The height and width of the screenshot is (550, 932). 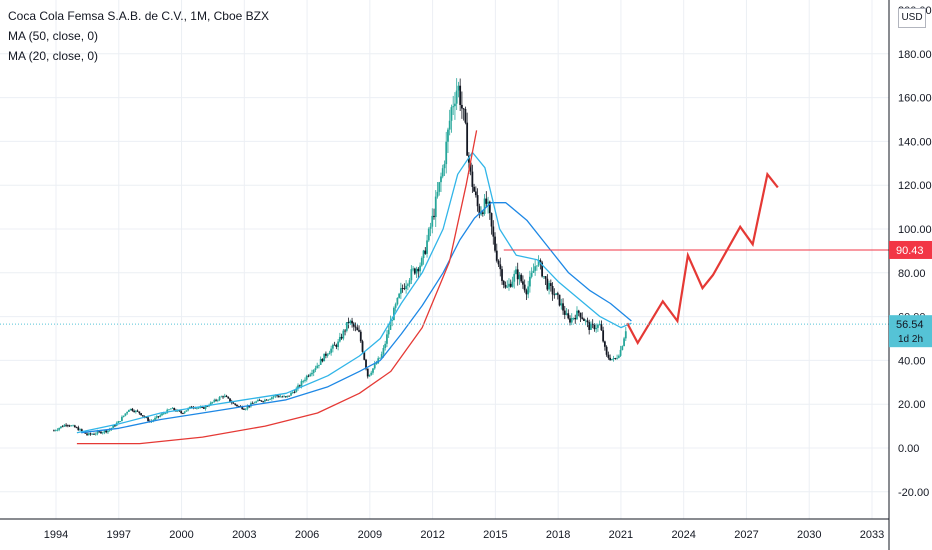 What do you see at coordinates (910, 339) in the screenshot?
I see `countdown-text: 1d 2h` at bounding box center [910, 339].